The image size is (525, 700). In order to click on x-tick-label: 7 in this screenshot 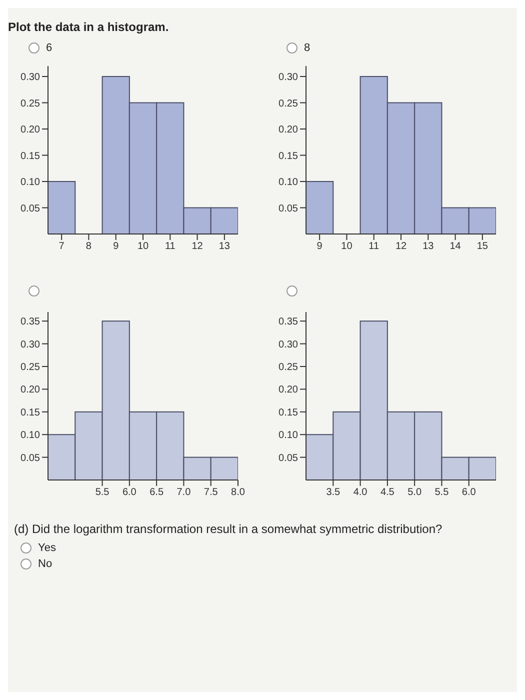, I will do `click(61, 246)`.